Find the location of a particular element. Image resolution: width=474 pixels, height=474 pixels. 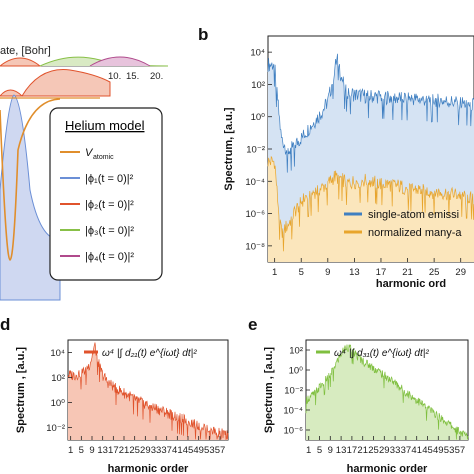

x-axis-label-e: harmonic order is located at coordinates (387, 468).